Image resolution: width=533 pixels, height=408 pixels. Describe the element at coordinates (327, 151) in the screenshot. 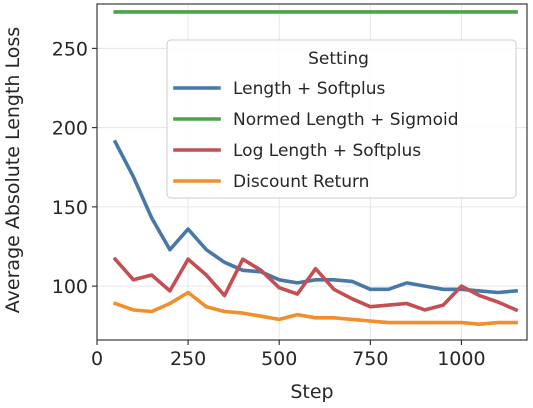

I see `legend-label-3: Log Length + Softplus` at that location.